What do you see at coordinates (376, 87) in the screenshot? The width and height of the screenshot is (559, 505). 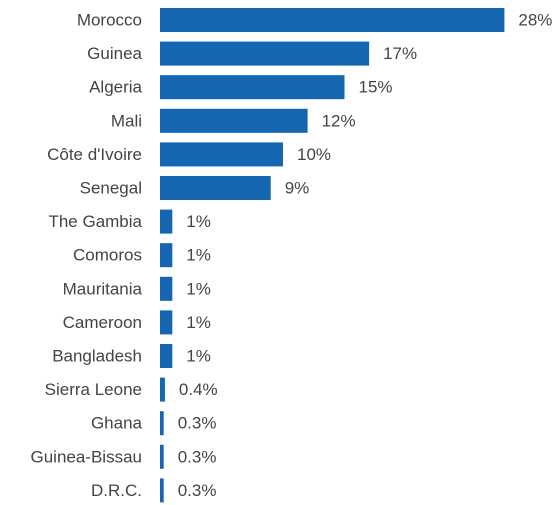 I see `value-label: 15%` at bounding box center [376, 87].